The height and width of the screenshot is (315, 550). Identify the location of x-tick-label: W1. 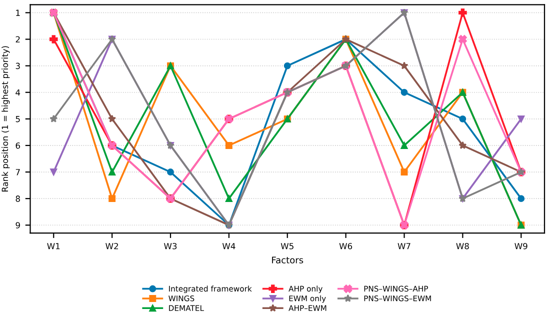
(53, 246).